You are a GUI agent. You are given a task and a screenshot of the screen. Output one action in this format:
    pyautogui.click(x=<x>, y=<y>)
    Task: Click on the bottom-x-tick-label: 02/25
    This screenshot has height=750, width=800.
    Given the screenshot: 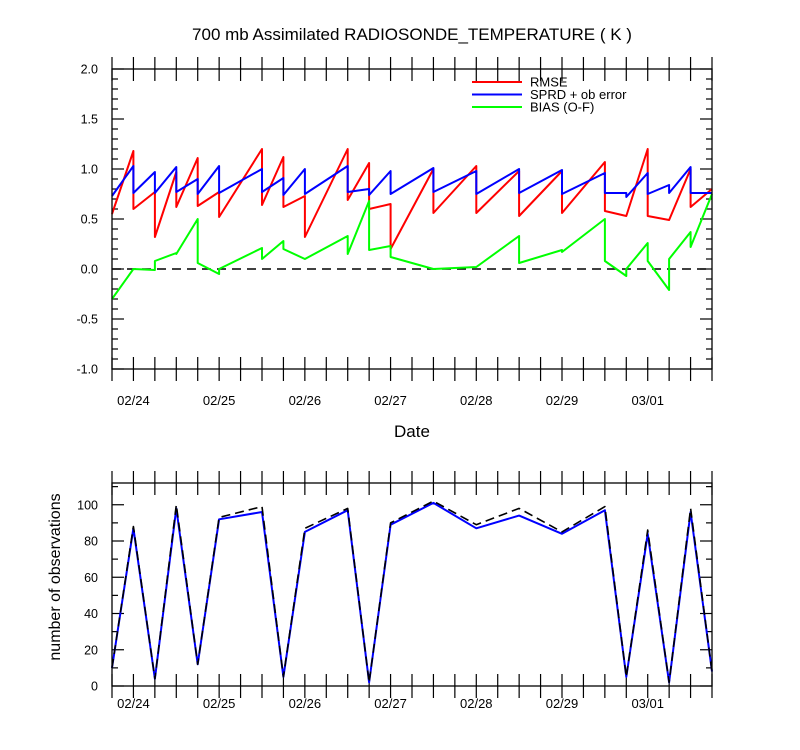 What is the action you would take?
    pyautogui.click(x=219, y=703)
    